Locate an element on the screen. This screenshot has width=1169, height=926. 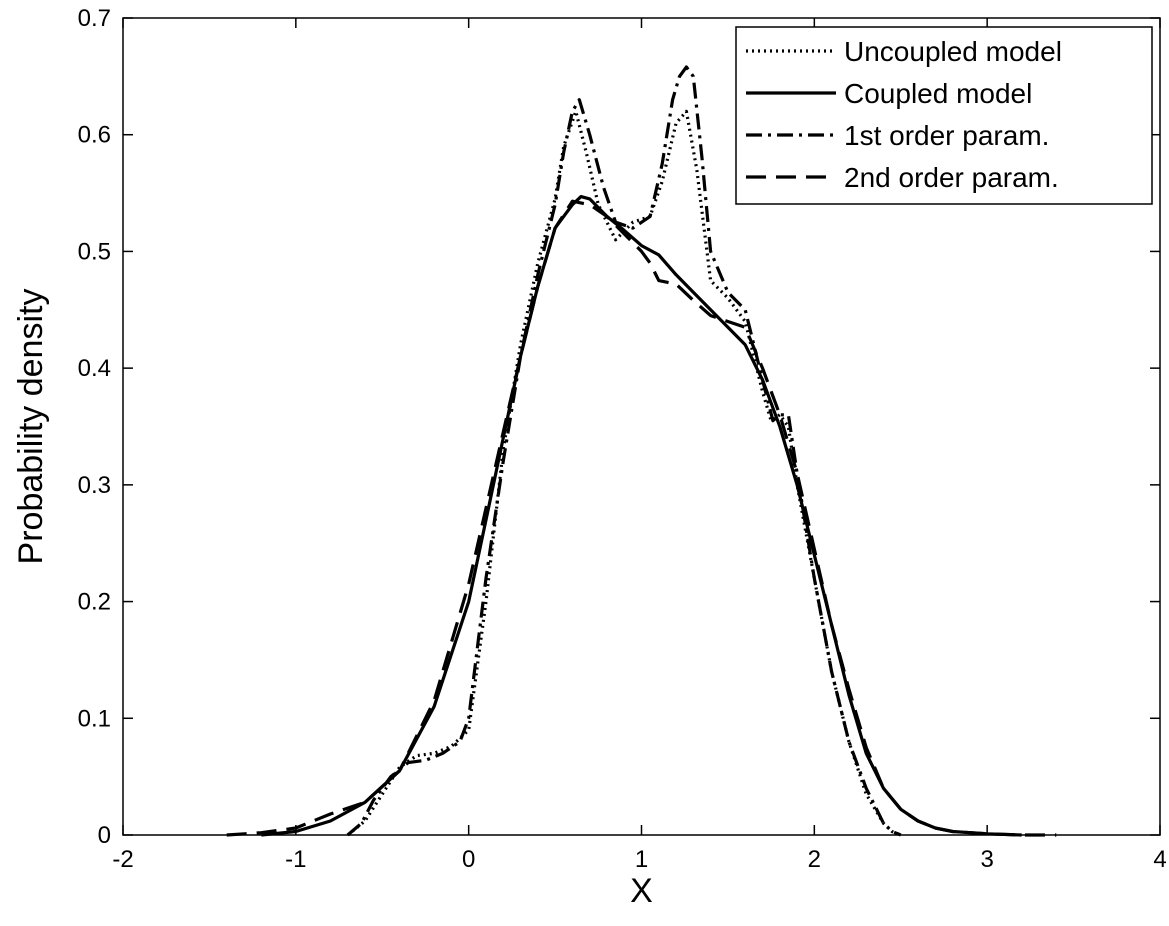
y-tick-label: 0.1 is located at coordinates (94, 718).